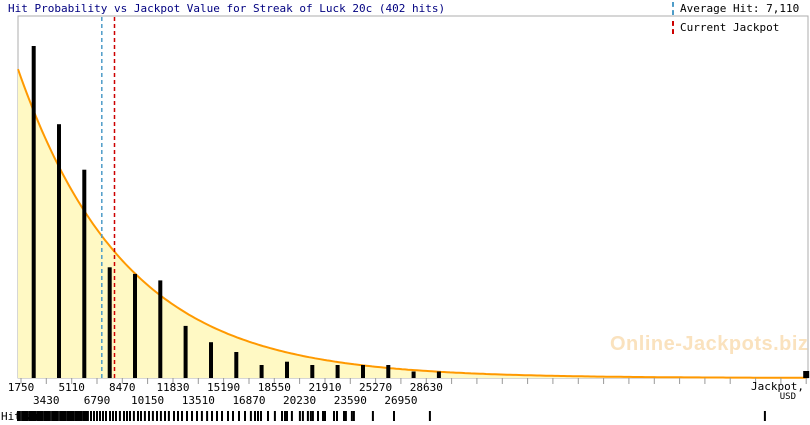 The width and height of the screenshot is (810, 425). What do you see at coordinates (787, 397) in the screenshot?
I see `x-axis-units: USD` at bounding box center [787, 397].